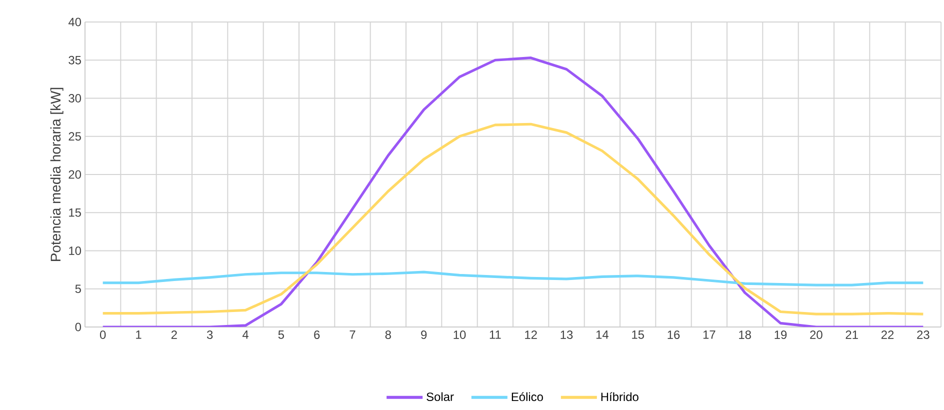 The width and height of the screenshot is (944, 410). Describe the element at coordinates (75, 212) in the screenshot. I see `y-tick-label: 15` at that location.